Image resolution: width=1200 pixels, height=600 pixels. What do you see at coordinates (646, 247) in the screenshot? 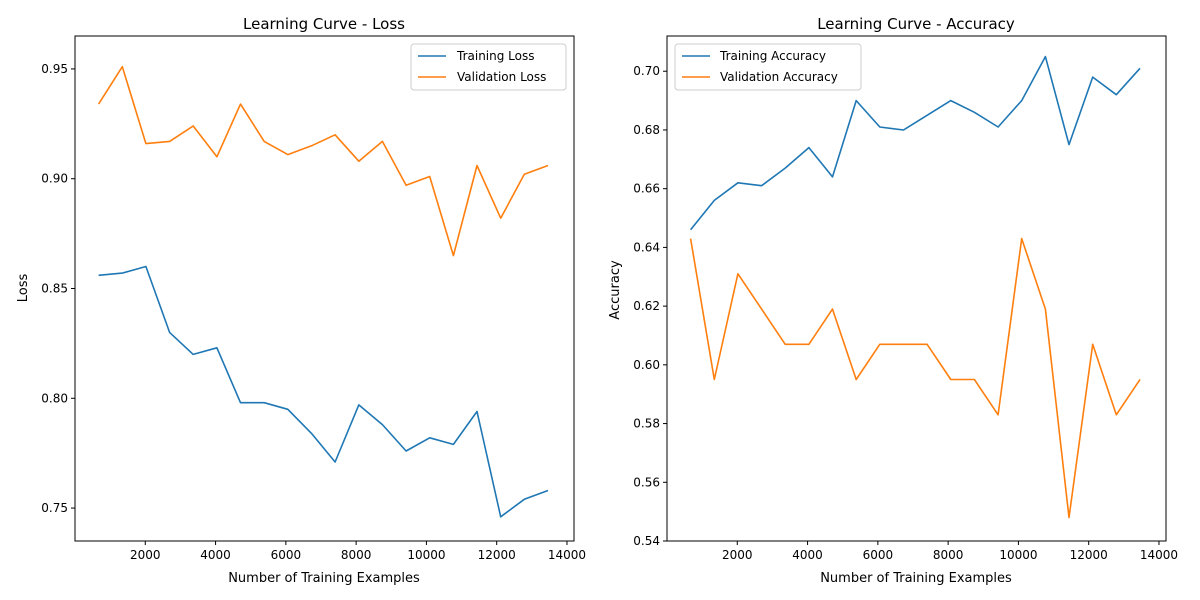
I see `y-tick-label: 0.64` at bounding box center [646, 247].